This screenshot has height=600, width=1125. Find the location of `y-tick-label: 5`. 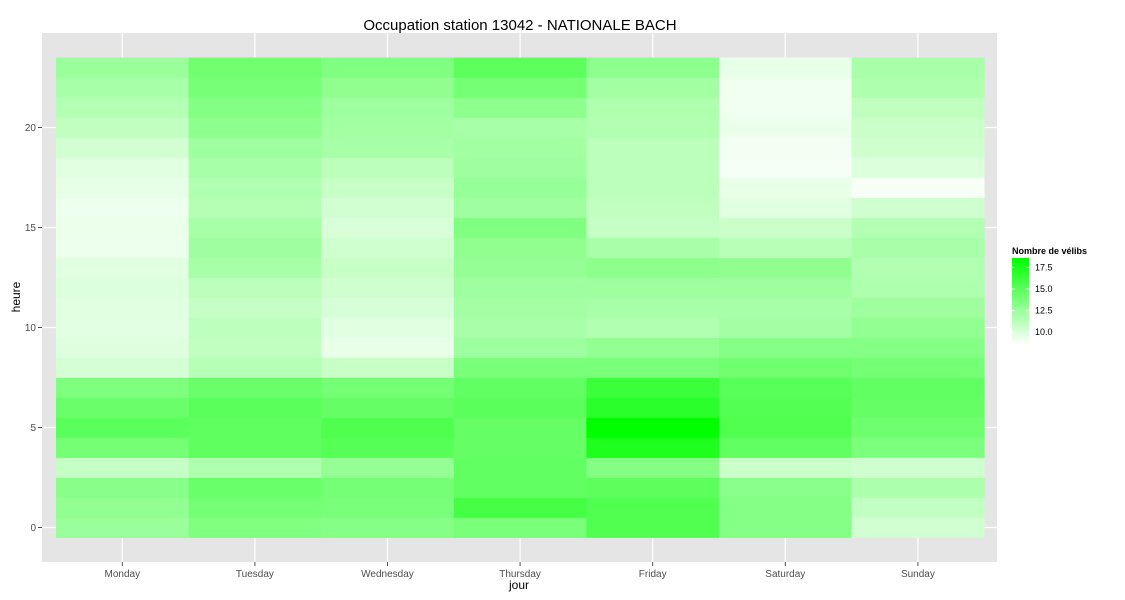

y-tick-label: 5 is located at coordinates (33, 428).